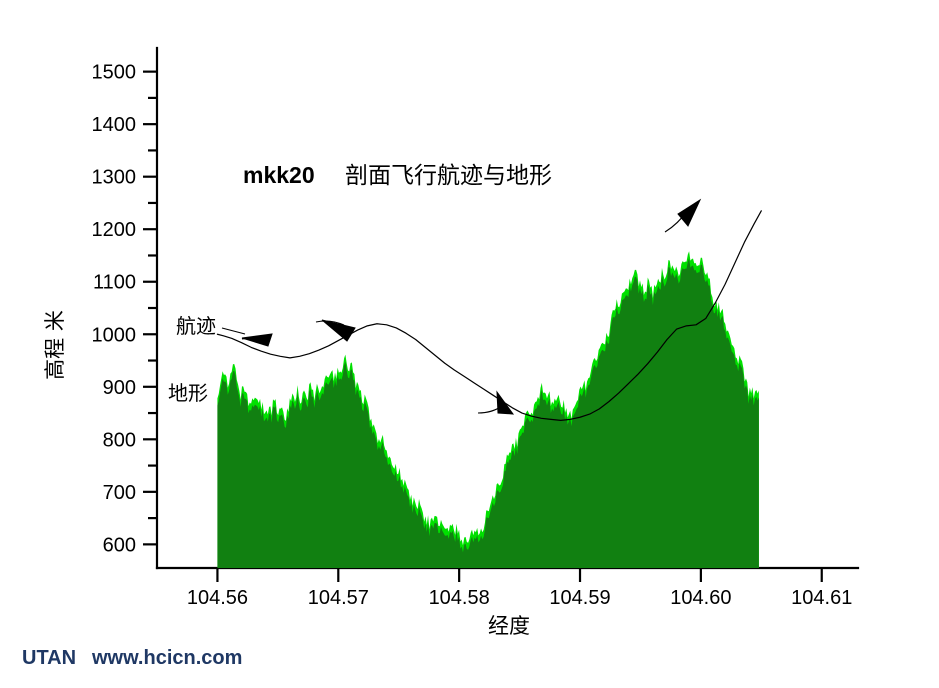 The height and width of the screenshot is (688, 939). What do you see at coordinates (509, 626) in the screenshot?
I see `x-axis-title: 经度` at bounding box center [509, 626].